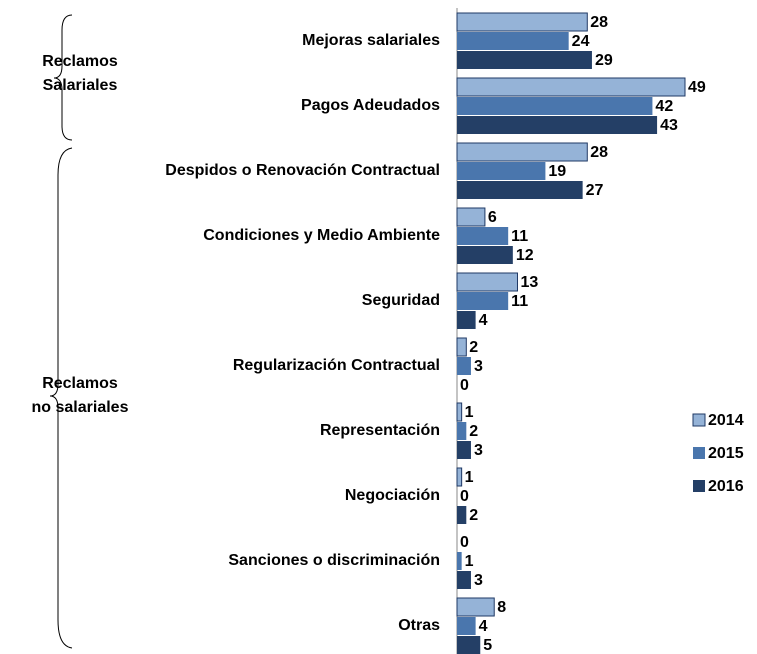 This screenshot has width=757, height=654. What do you see at coordinates (726, 453) in the screenshot?
I see `legend-label: 2015` at bounding box center [726, 453].